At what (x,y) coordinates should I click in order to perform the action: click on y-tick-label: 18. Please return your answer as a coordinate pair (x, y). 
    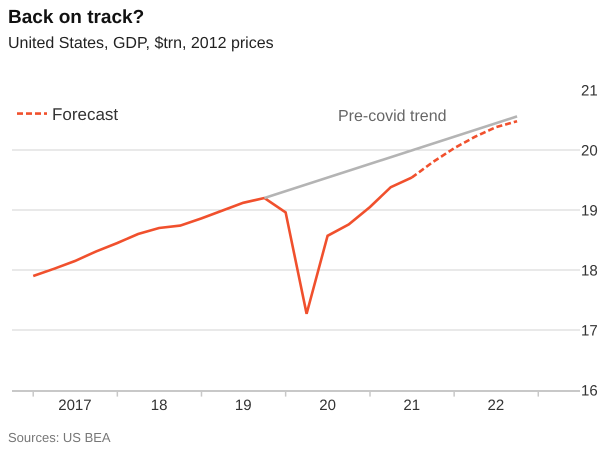
    Looking at the image, I should click on (589, 271).